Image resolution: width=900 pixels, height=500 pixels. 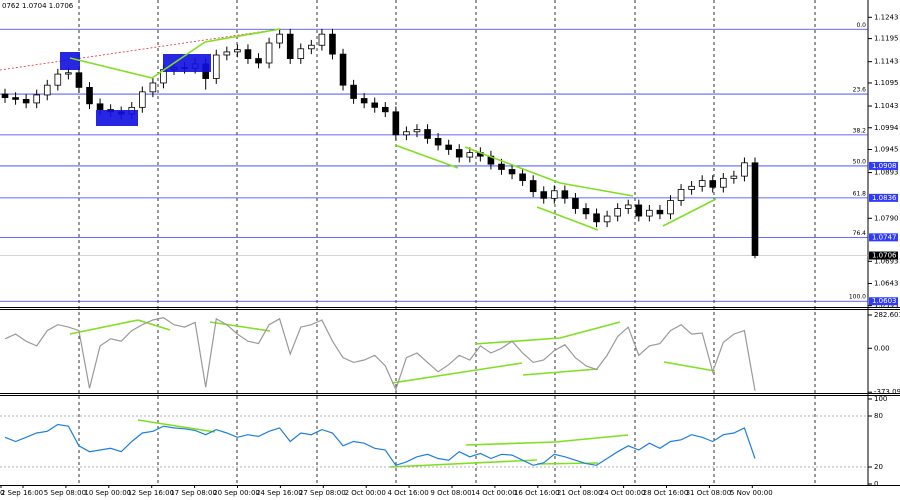 What do you see at coordinates (860, 130) in the screenshot?
I see `fib-level-label: 38.2` at bounding box center [860, 130].